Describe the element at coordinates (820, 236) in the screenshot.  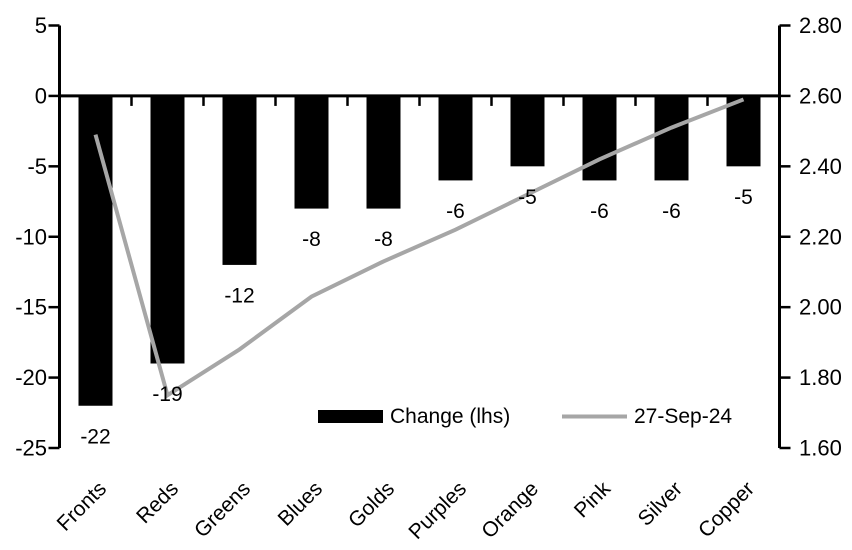
I see `right-axis-tick-label: 2.20` at that location.